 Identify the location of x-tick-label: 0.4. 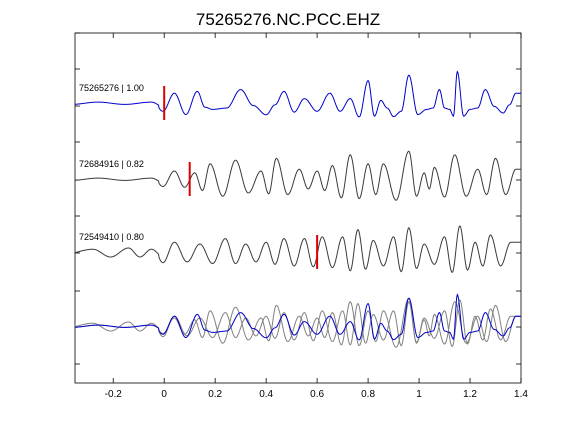
(266, 394).